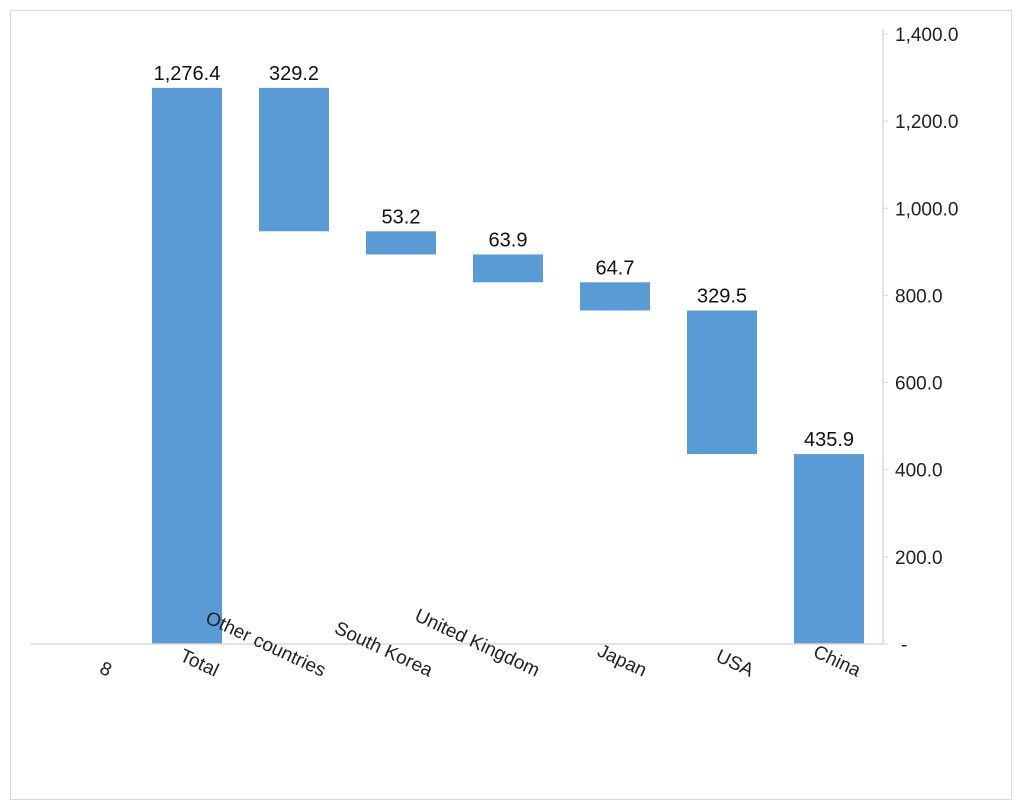 This screenshot has width=1024, height=810. What do you see at coordinates (615, 268) in the screenshot?
I see `data-label: 64.7` at bounding box center [615, 268].